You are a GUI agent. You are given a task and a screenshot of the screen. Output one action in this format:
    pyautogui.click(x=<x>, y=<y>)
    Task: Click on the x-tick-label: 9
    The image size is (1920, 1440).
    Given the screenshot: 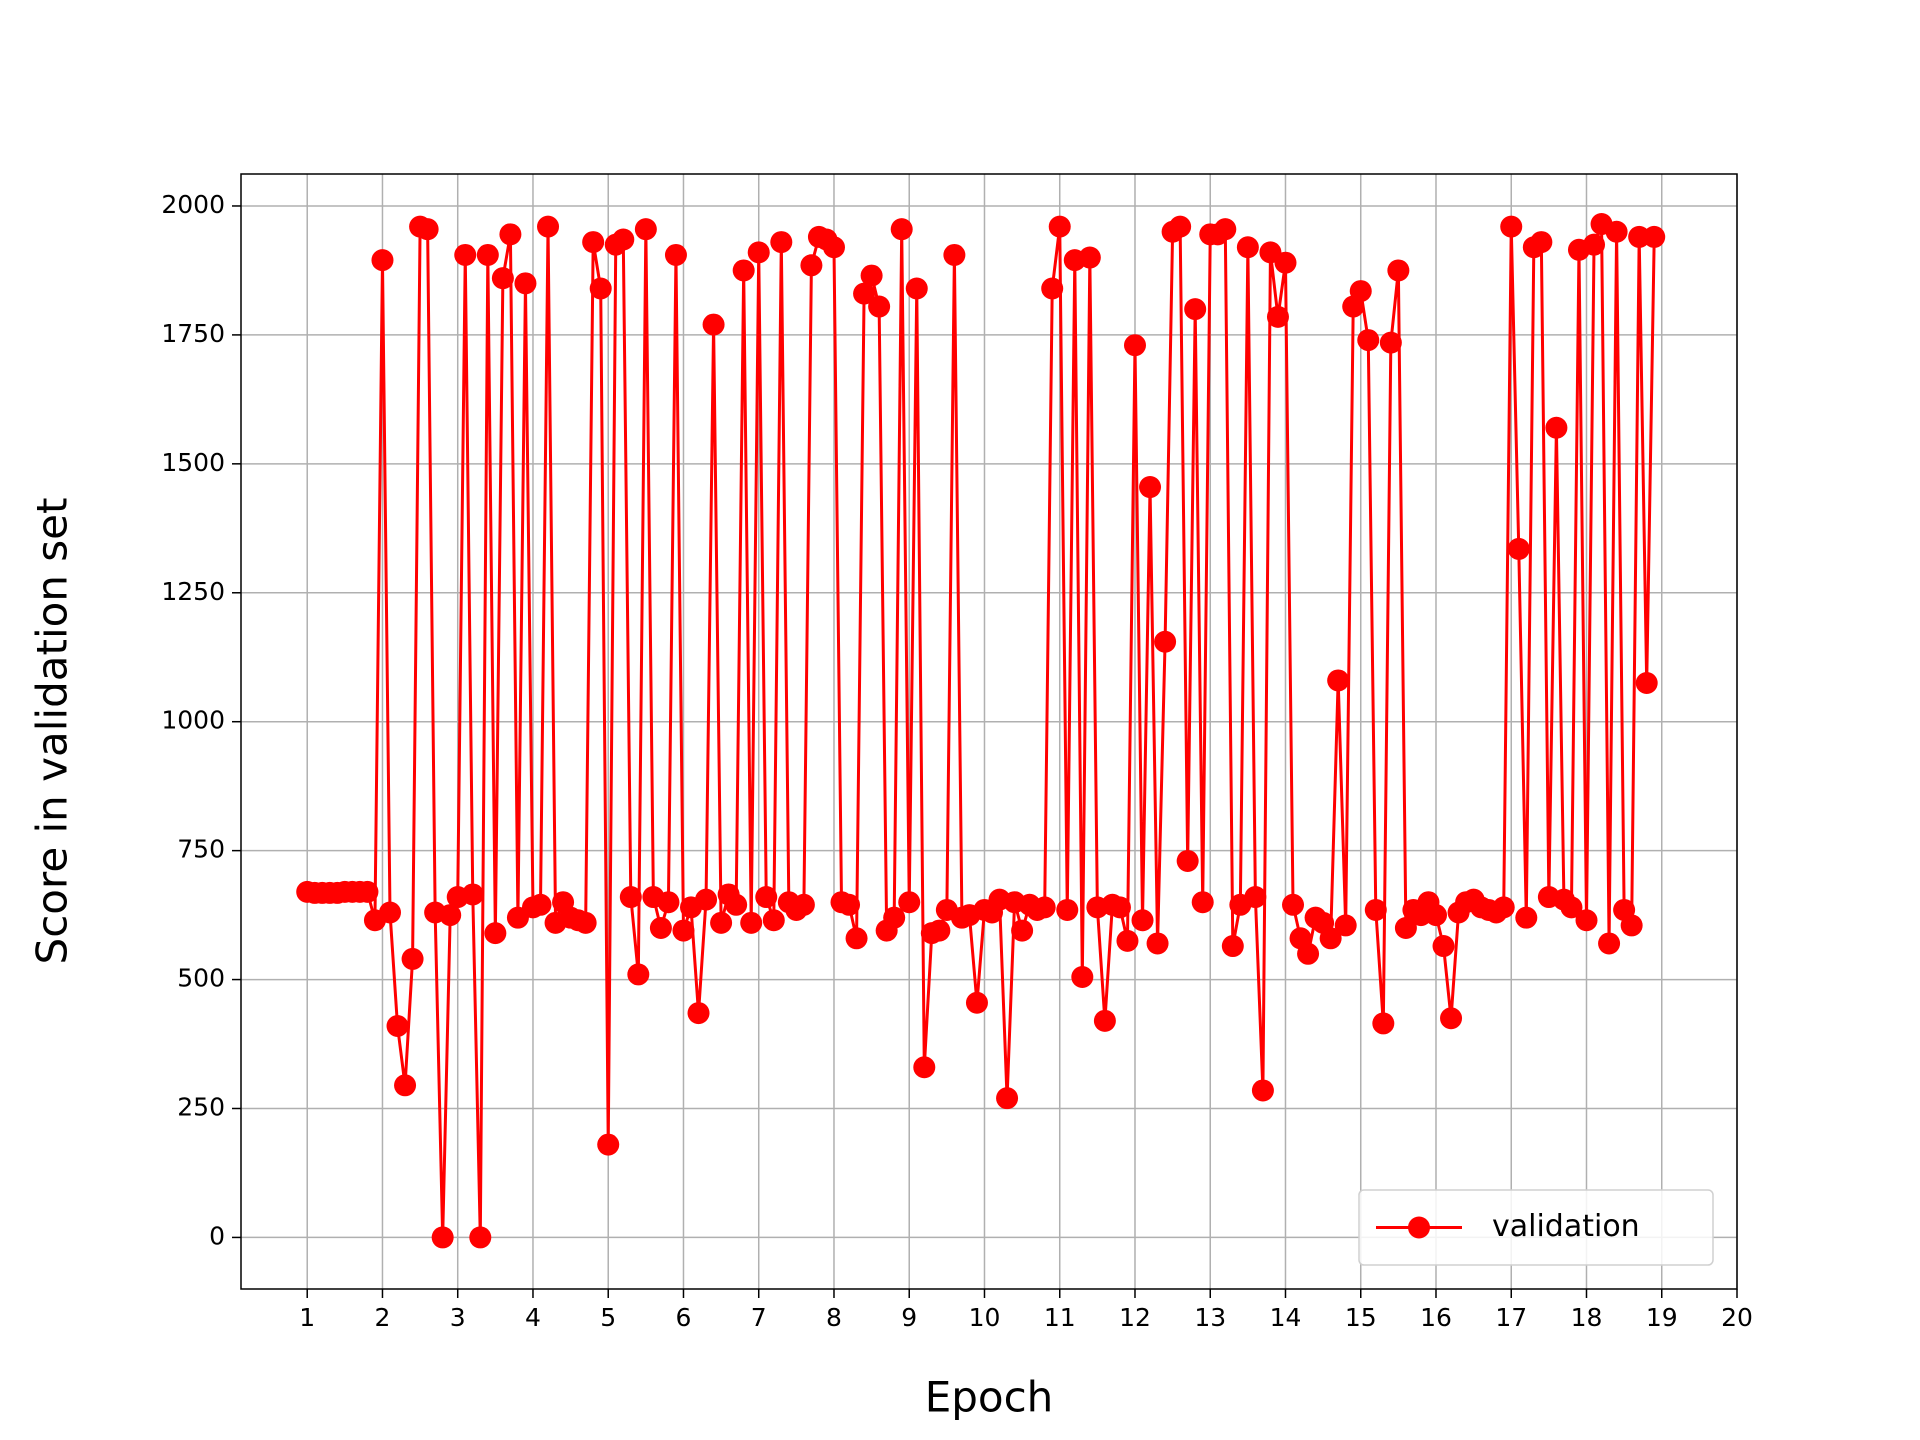 What is the action you would take?
    pyautogui.click(x=909, y=1317)
    